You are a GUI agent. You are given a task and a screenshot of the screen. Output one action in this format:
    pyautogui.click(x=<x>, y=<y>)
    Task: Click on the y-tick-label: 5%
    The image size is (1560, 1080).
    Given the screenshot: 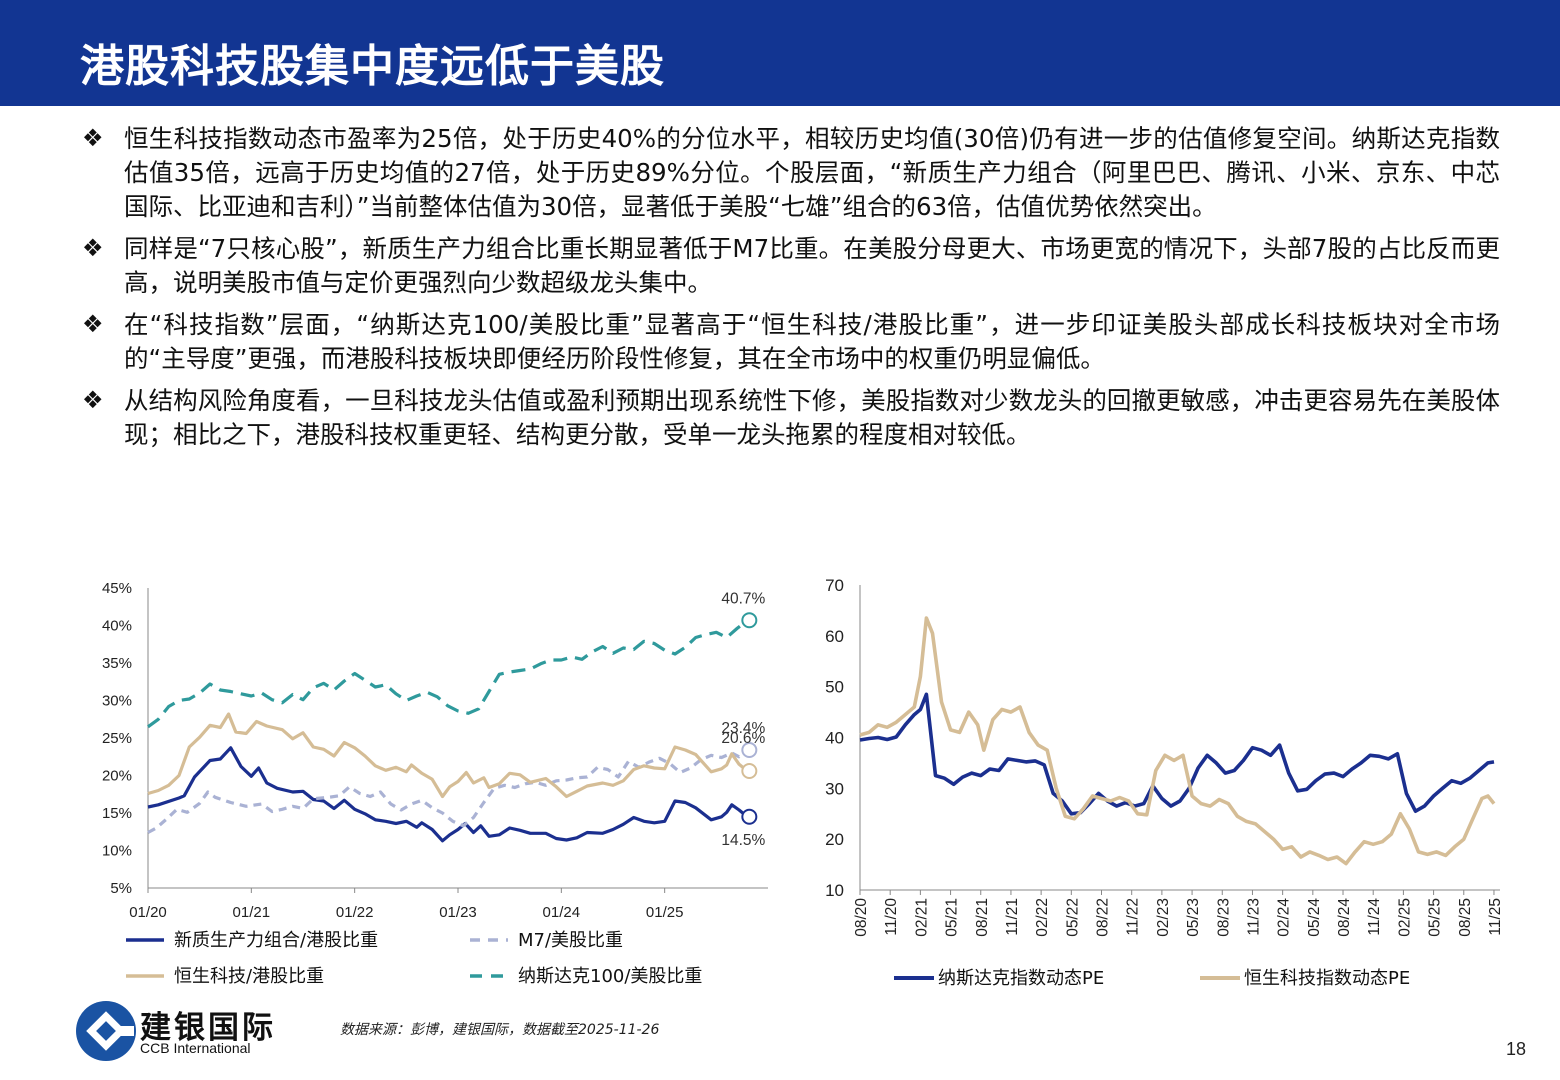 What is the action you would take?
    pyautogui.click(x=121, y=888)
    